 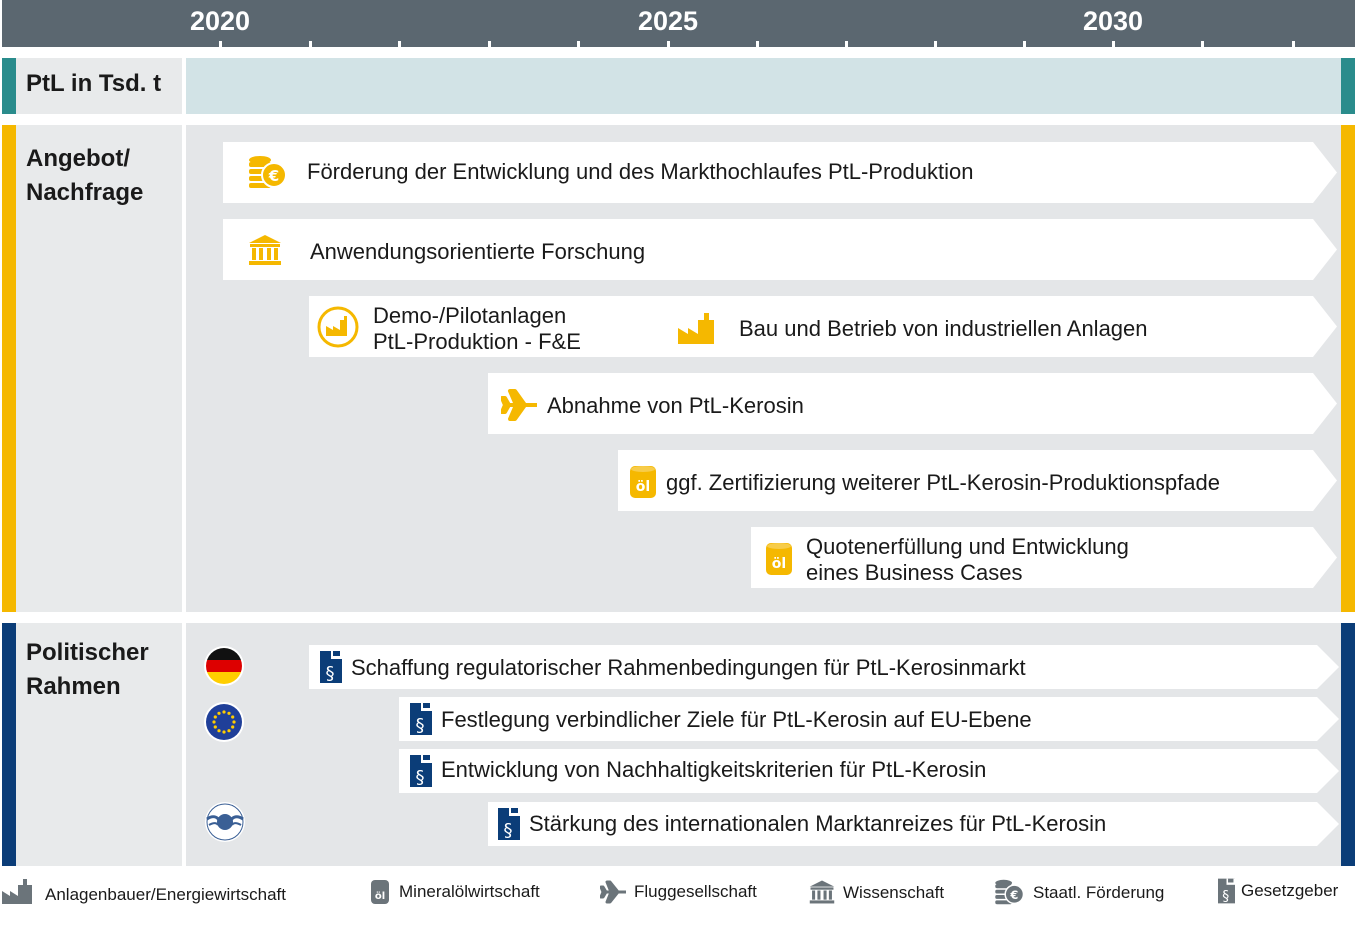 What do you see at coordinates (338, 327) in the screenshot?
I see `factory-circle-icon` at bounding box center [338, 327].